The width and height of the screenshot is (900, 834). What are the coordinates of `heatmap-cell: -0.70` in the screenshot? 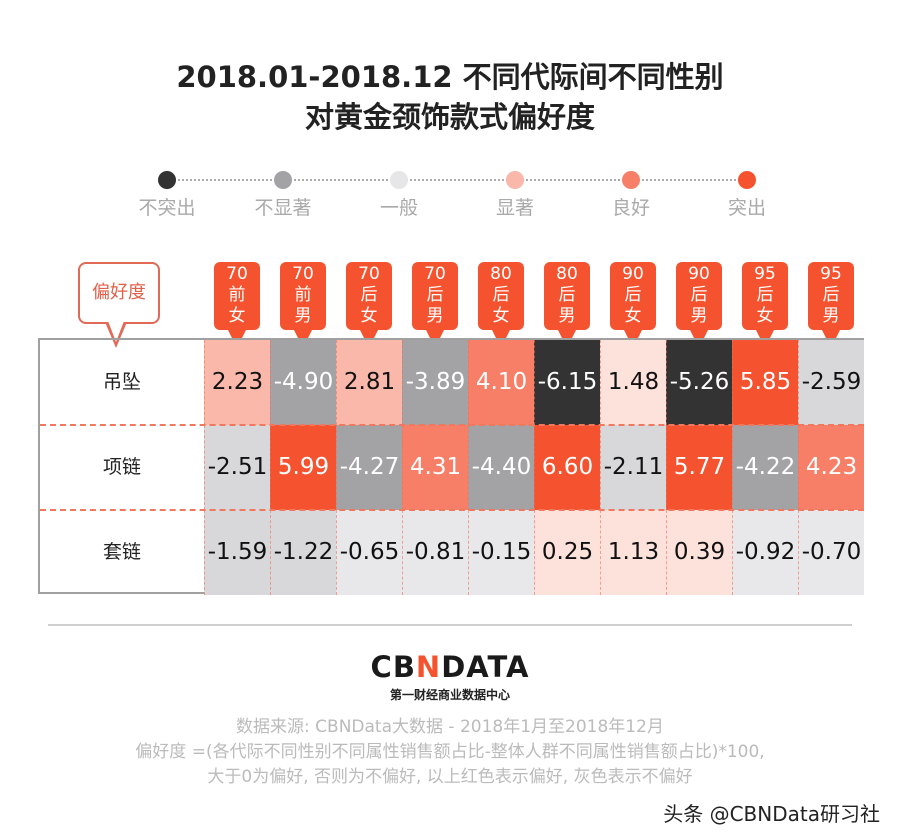 It's located at (831, 552).